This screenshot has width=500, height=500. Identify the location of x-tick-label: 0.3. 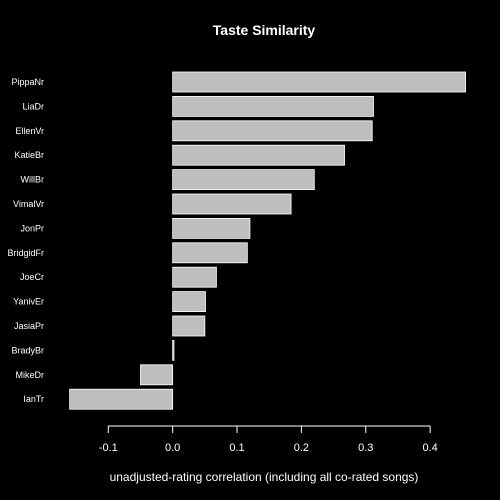
(365, 448).